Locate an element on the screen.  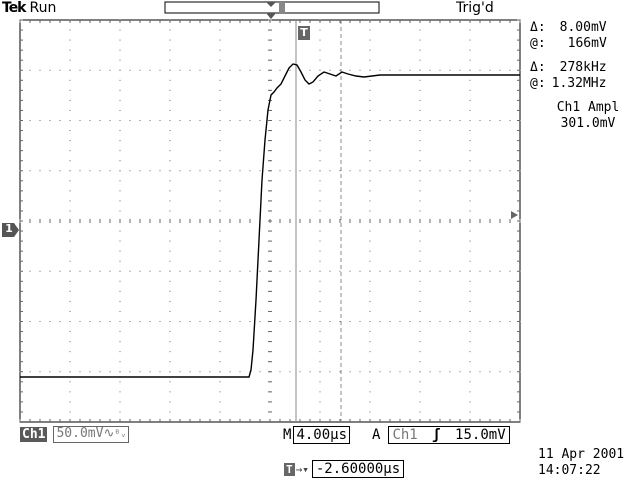
brand-label: Tek is located at coordinates (14, 8).